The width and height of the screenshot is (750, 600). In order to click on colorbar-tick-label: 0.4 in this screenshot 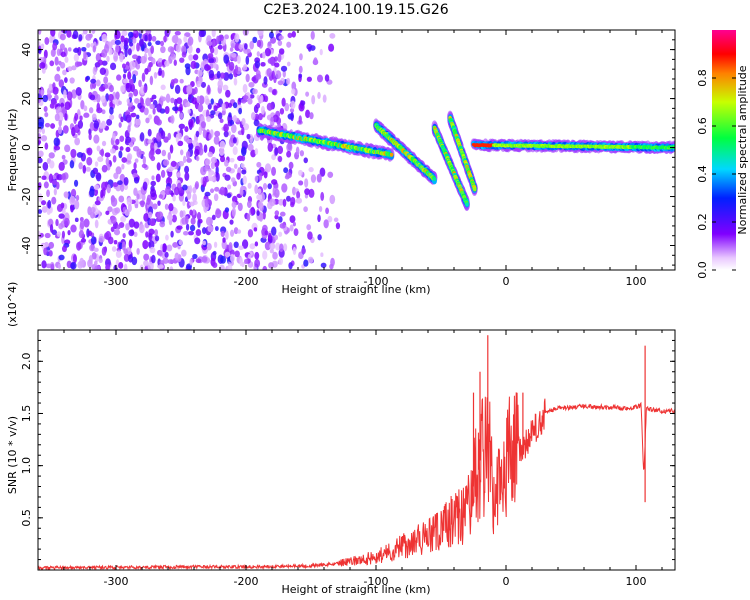, I will do `click(702, 174)`.